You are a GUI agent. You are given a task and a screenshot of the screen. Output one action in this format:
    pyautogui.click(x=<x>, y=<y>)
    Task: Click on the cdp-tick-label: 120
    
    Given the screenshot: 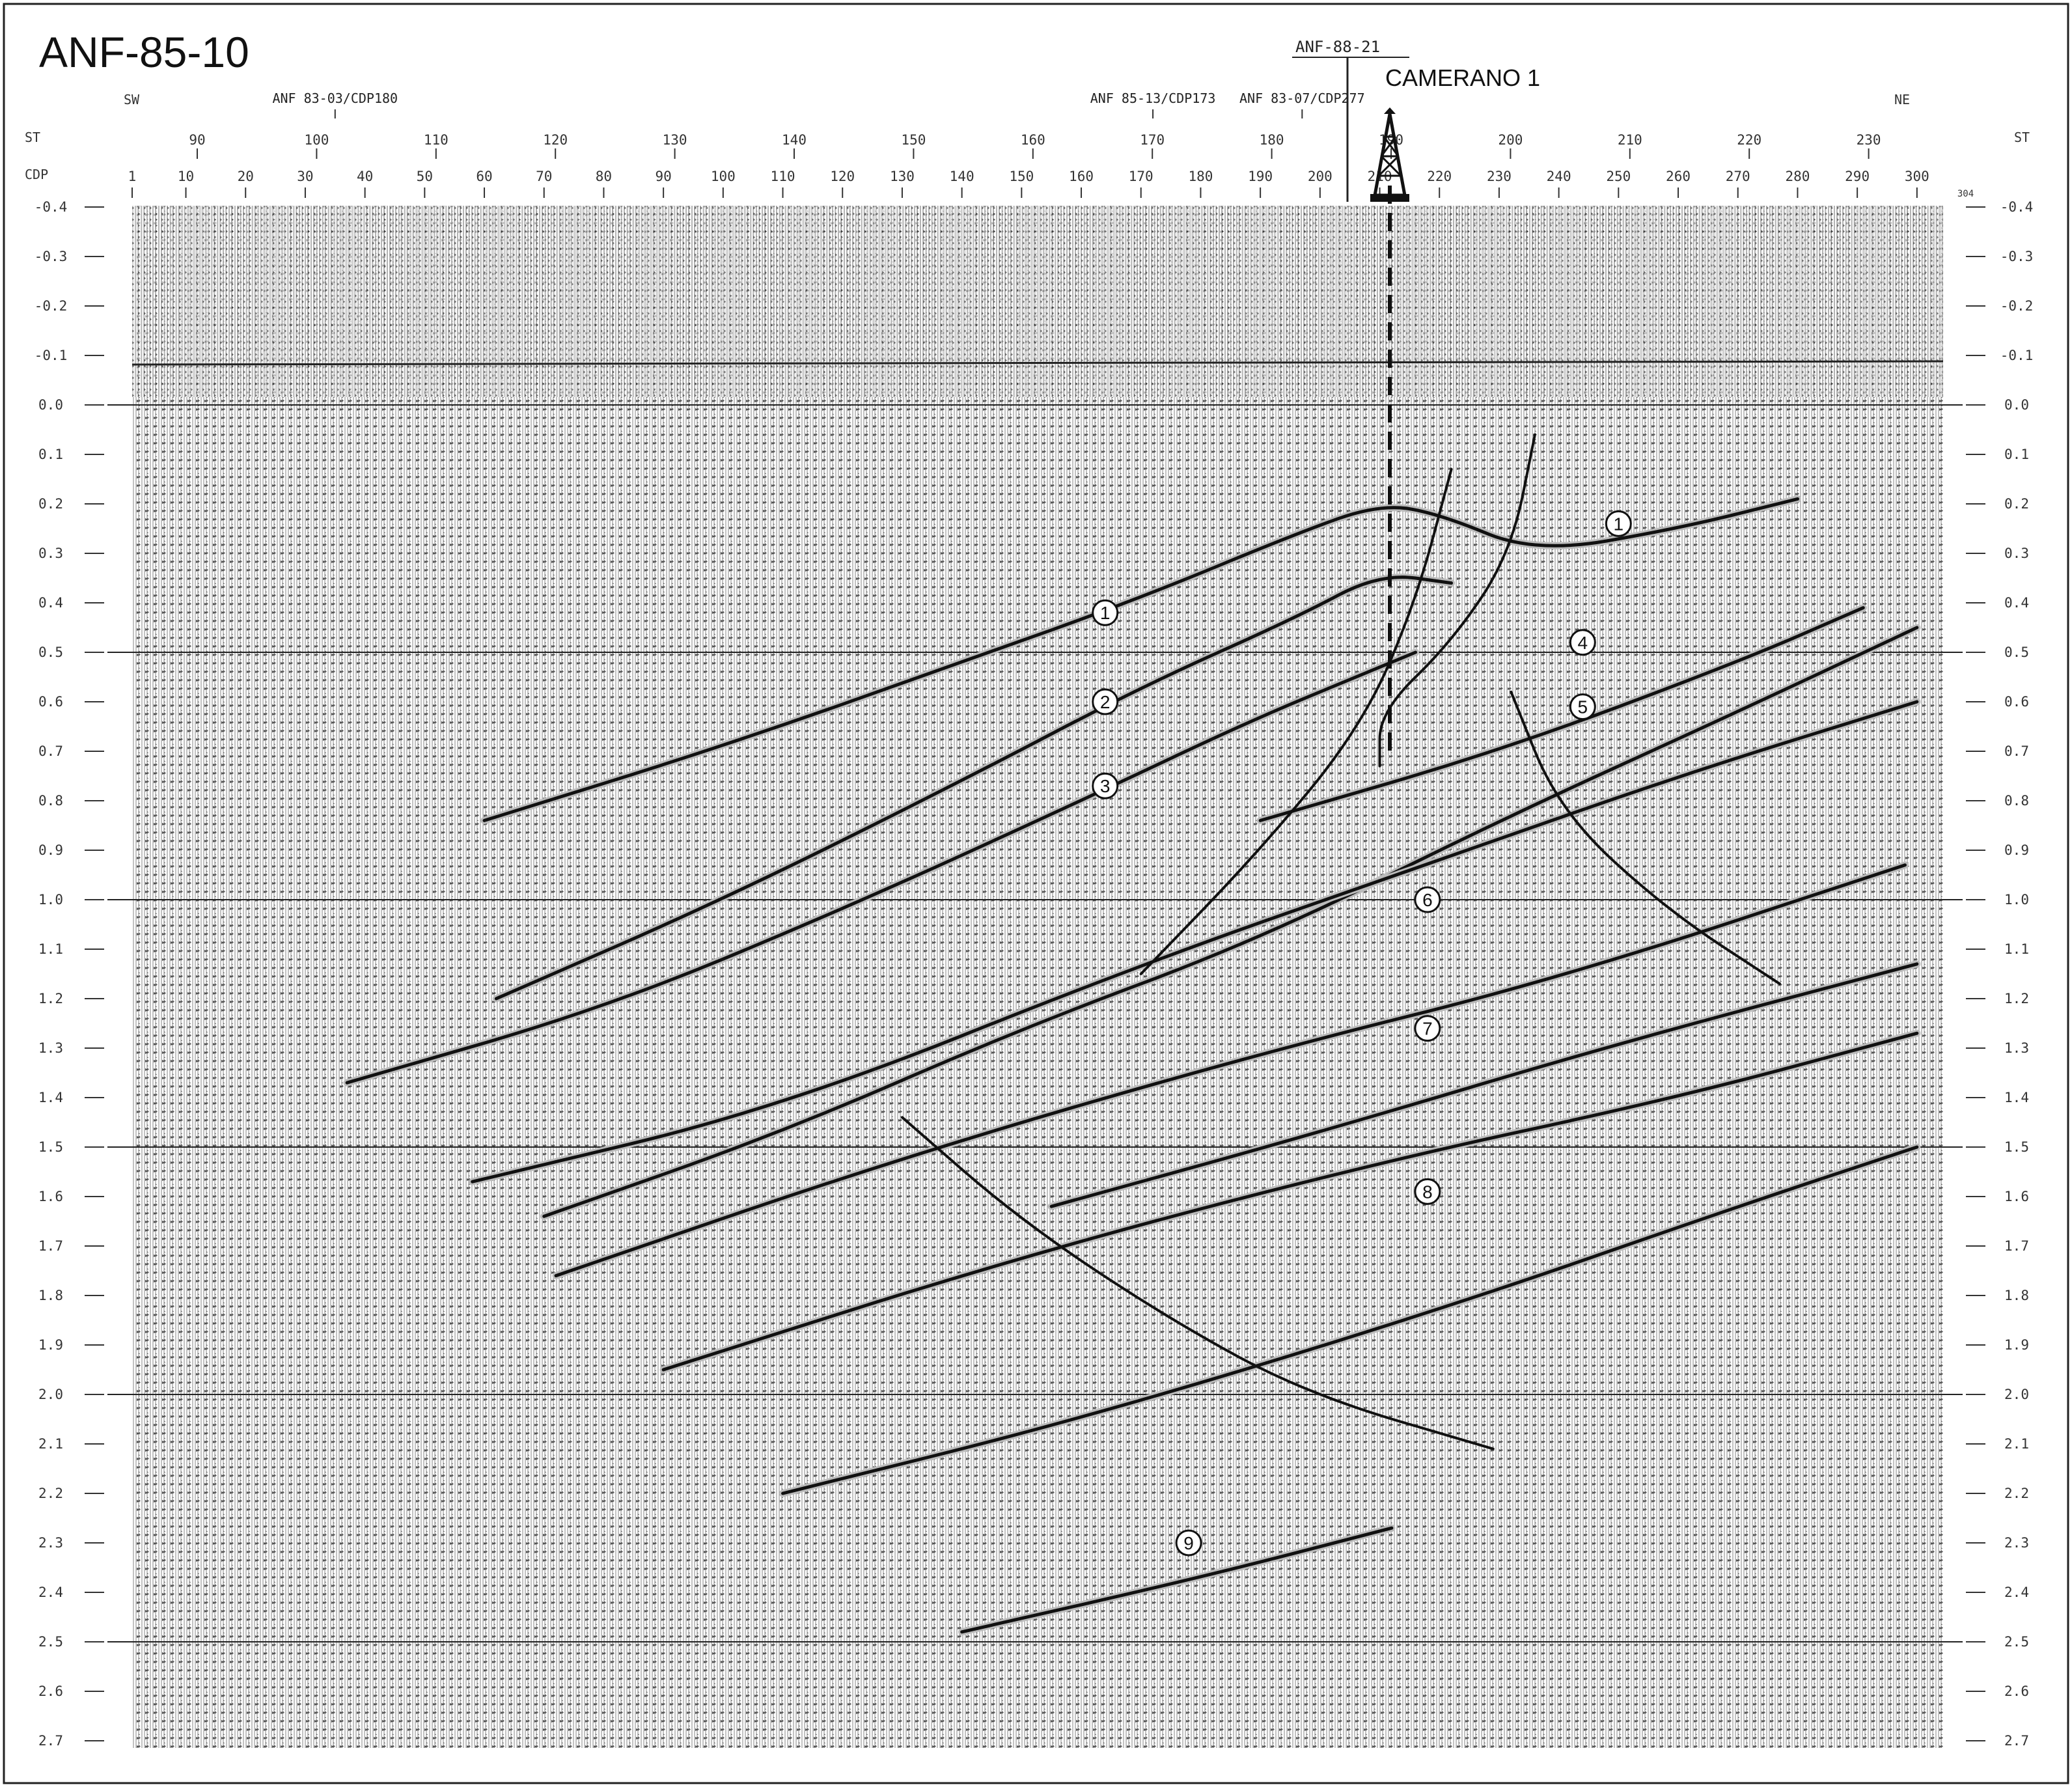 What is the action you would take?
    pyautogui.click(x=842, y=176)
    